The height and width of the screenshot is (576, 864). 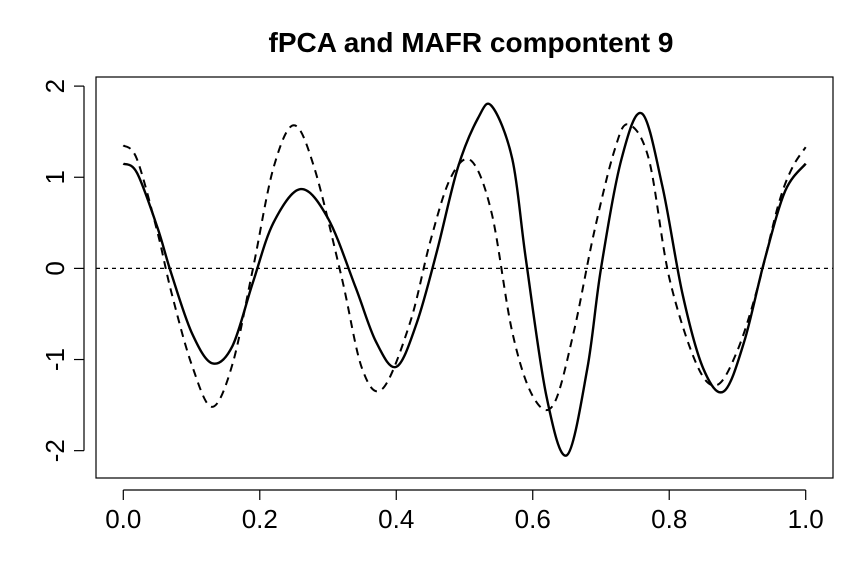 What do you see at coordinates (55, 177) in the screenshot?
I see `y-tick-label: 1` at bounding box center [55, 177].